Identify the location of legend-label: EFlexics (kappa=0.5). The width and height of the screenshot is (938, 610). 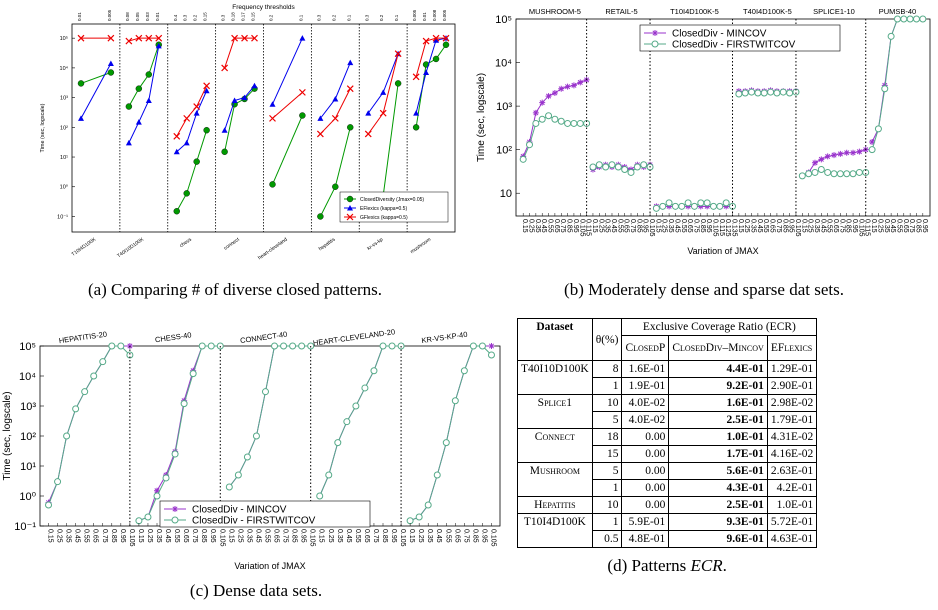
(383, 209).